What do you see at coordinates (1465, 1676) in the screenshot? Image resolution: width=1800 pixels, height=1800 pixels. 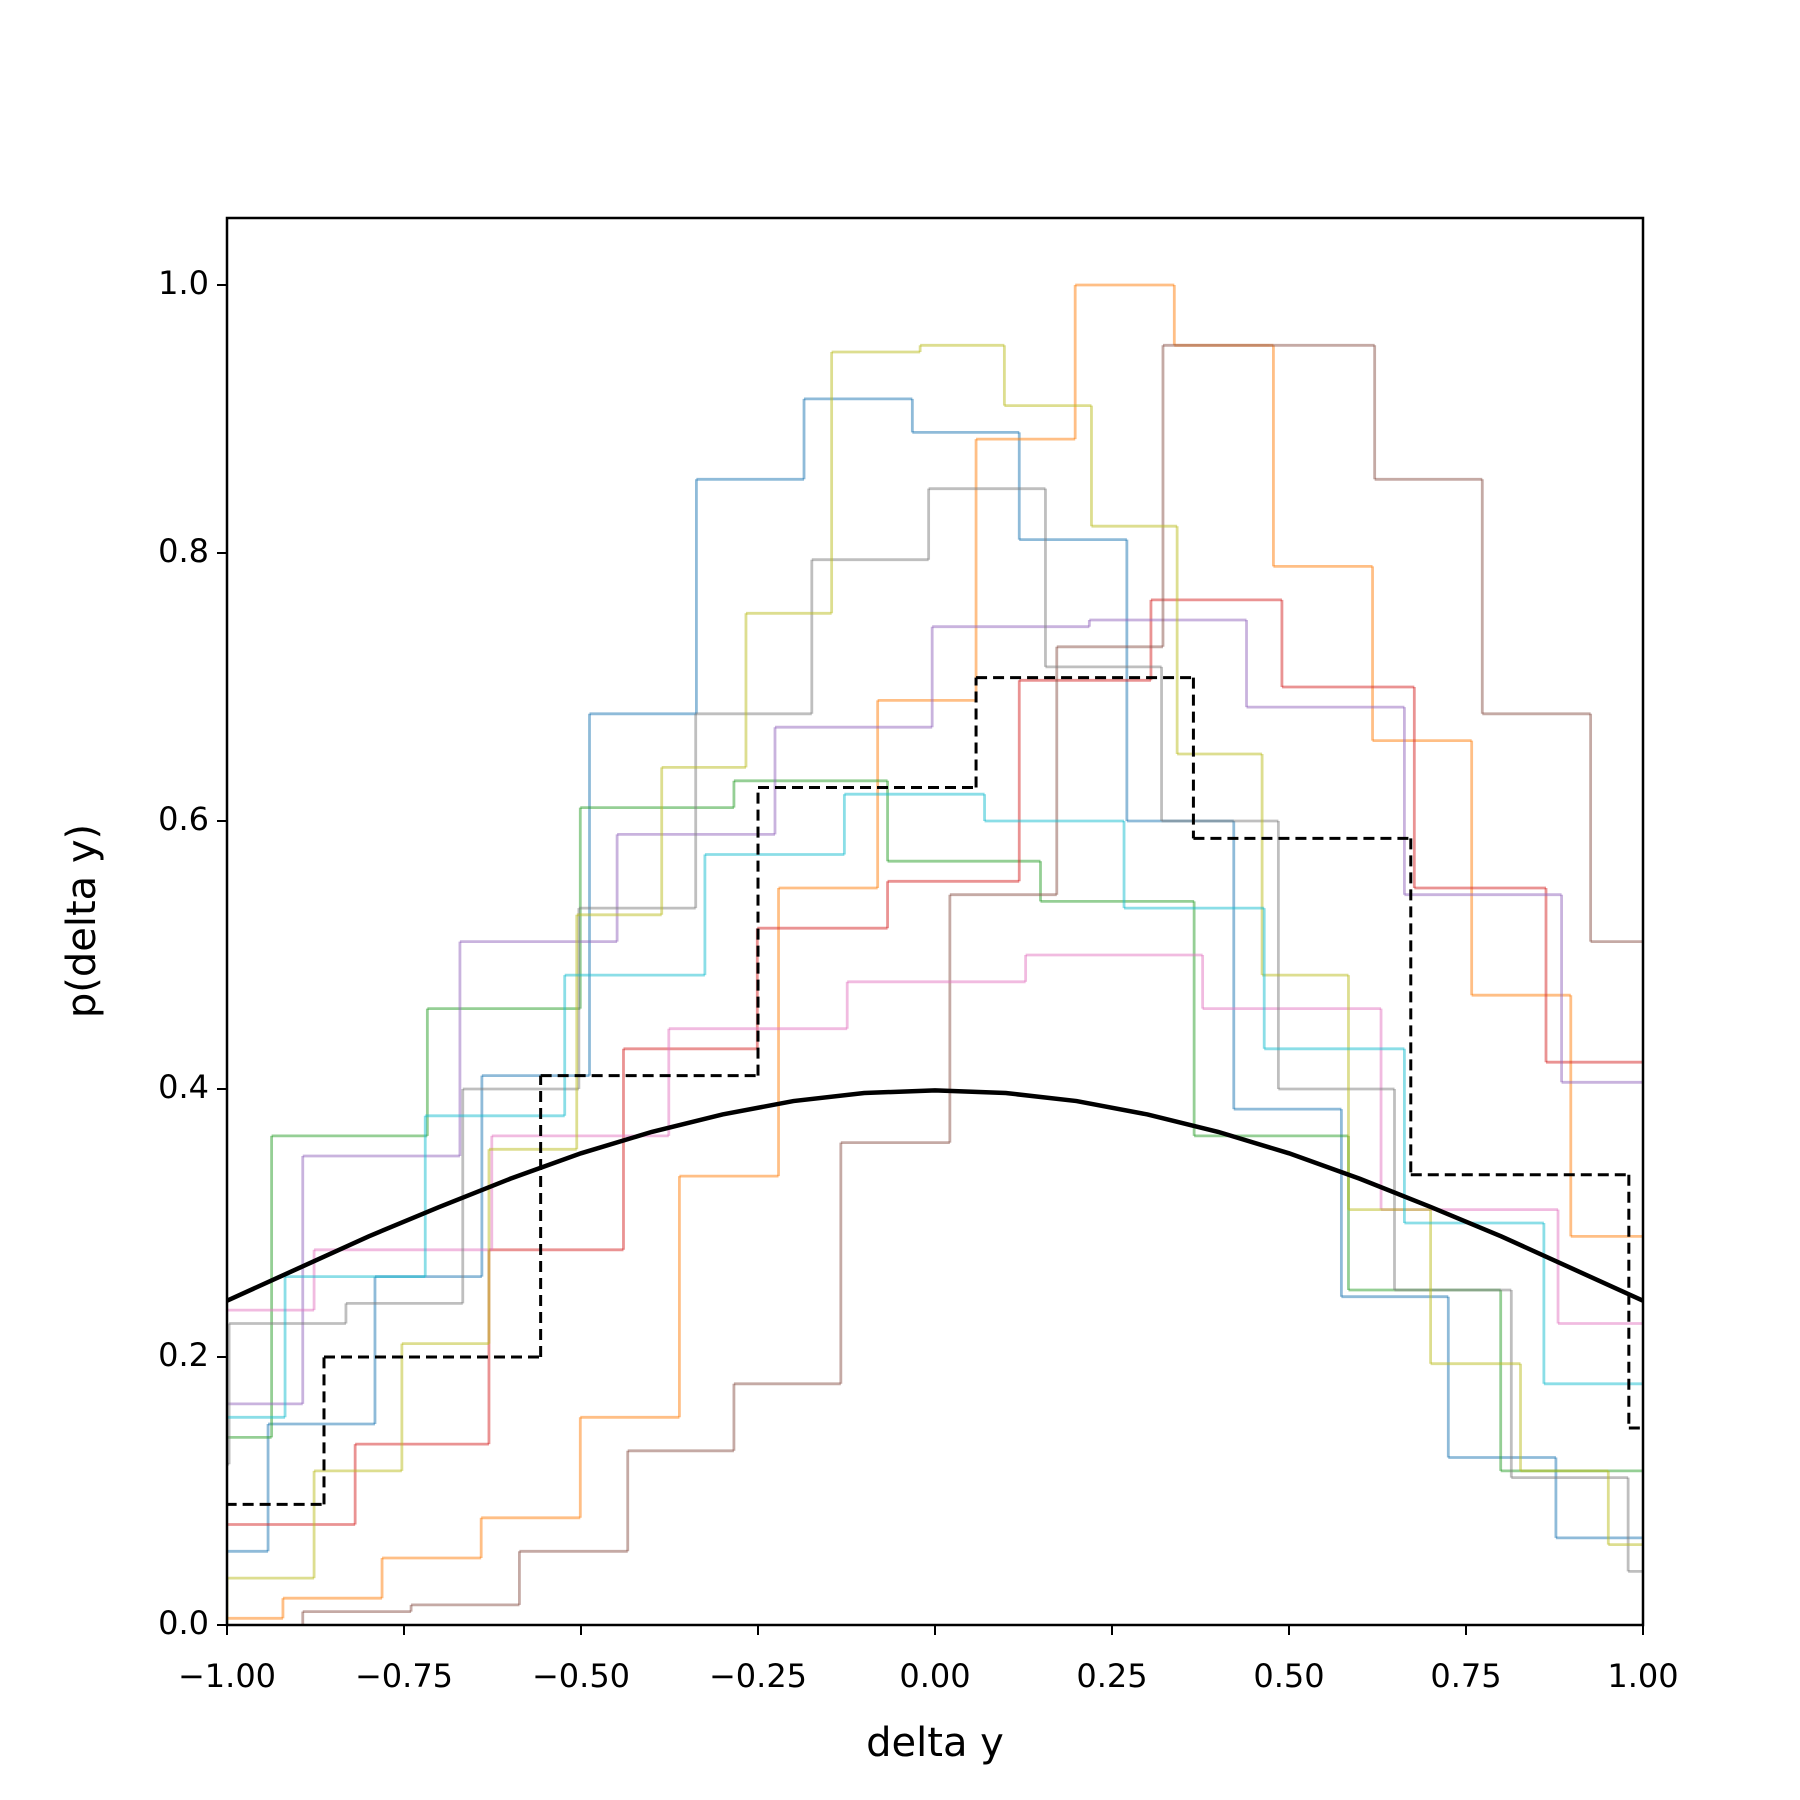 I see `x-tick-label: 0.75` at bounding box center [1465, 1676].